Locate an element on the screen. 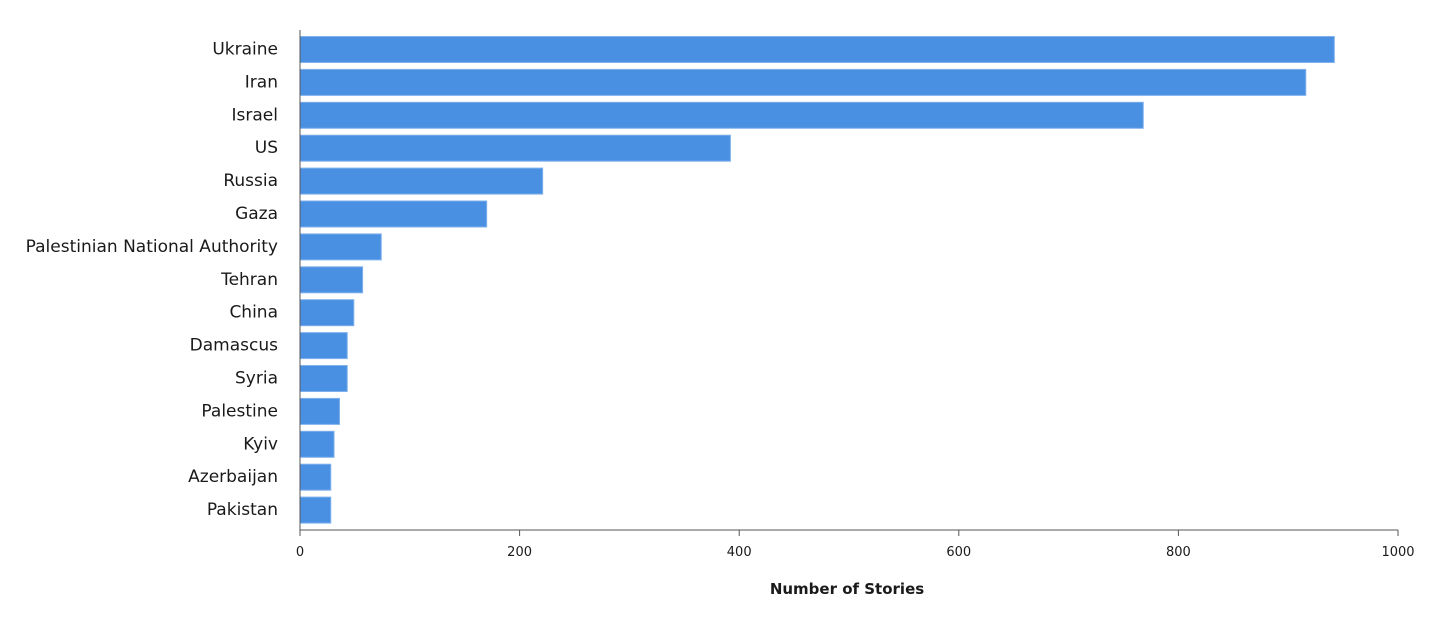 The width and height of the screenshot is (1456, 635). bar-damascus is located at coordinates (323, 346).